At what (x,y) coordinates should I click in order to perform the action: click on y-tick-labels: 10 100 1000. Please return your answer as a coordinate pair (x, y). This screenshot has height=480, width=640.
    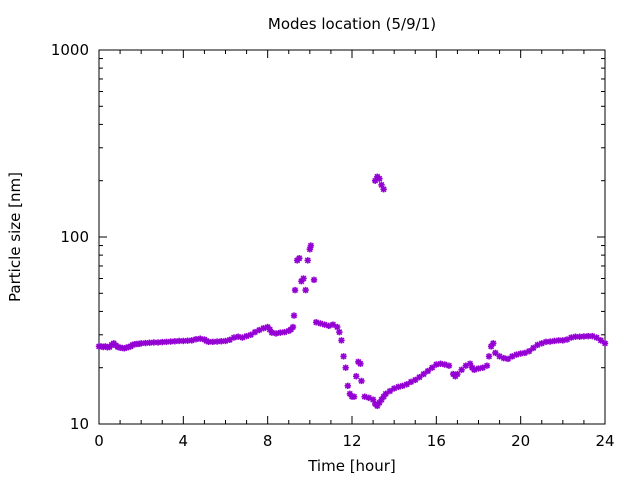
    Looking at the image, I should click on (70, 237).